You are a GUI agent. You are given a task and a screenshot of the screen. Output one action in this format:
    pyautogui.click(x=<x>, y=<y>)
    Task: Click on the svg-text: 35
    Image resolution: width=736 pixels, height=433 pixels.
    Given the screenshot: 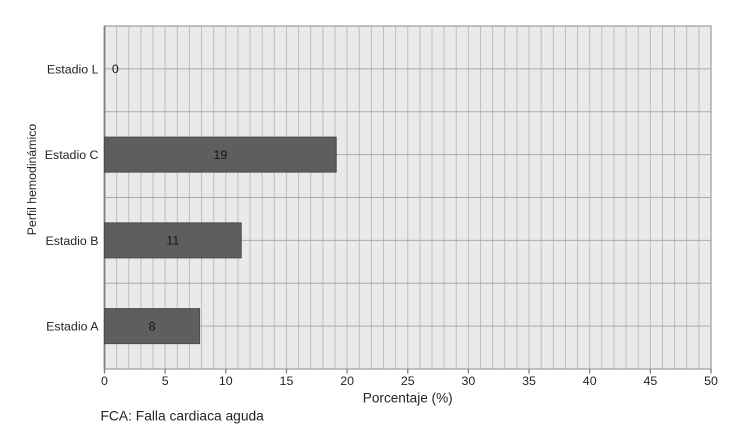 What is the action you would take?
    pyautogui.click(x=529, y=381)
    